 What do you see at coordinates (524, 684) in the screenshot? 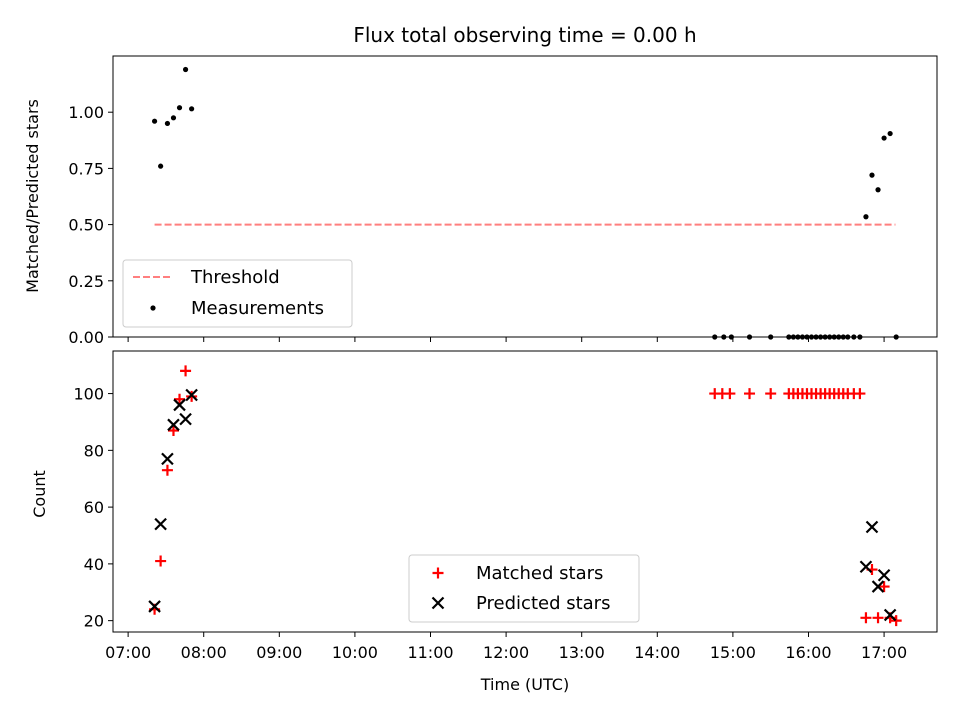
I see `bottom-chart-xlabel: Time (UTC)` at bounding box center [524, 684].